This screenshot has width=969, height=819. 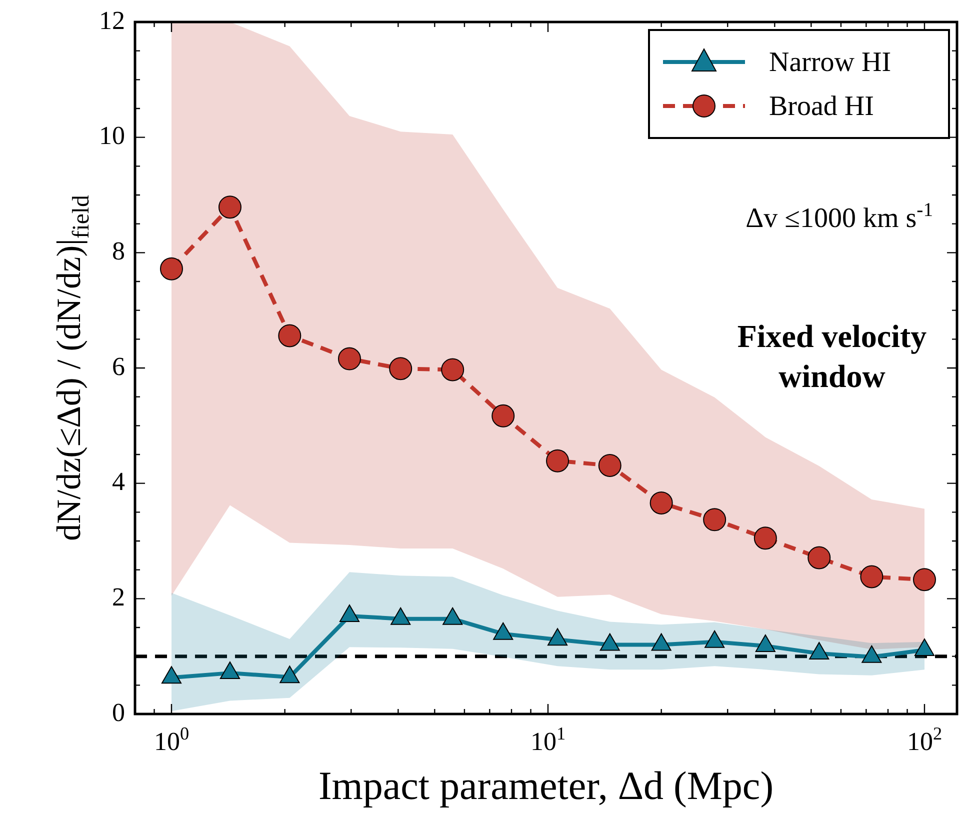 I want to click on y-tick-label: 6, so click(x=118, y=366).